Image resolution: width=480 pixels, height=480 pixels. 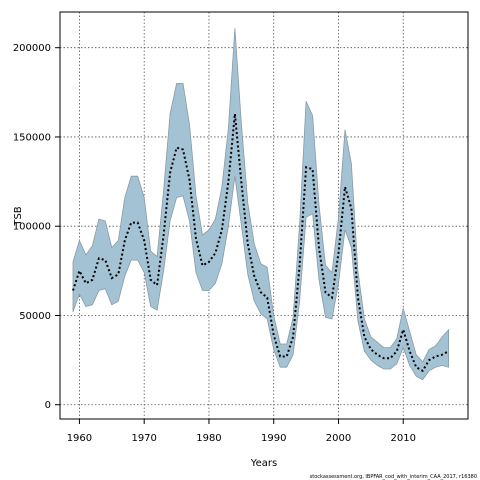 I want to click on x-tick-label: 1980, so click(x=208, y=438).